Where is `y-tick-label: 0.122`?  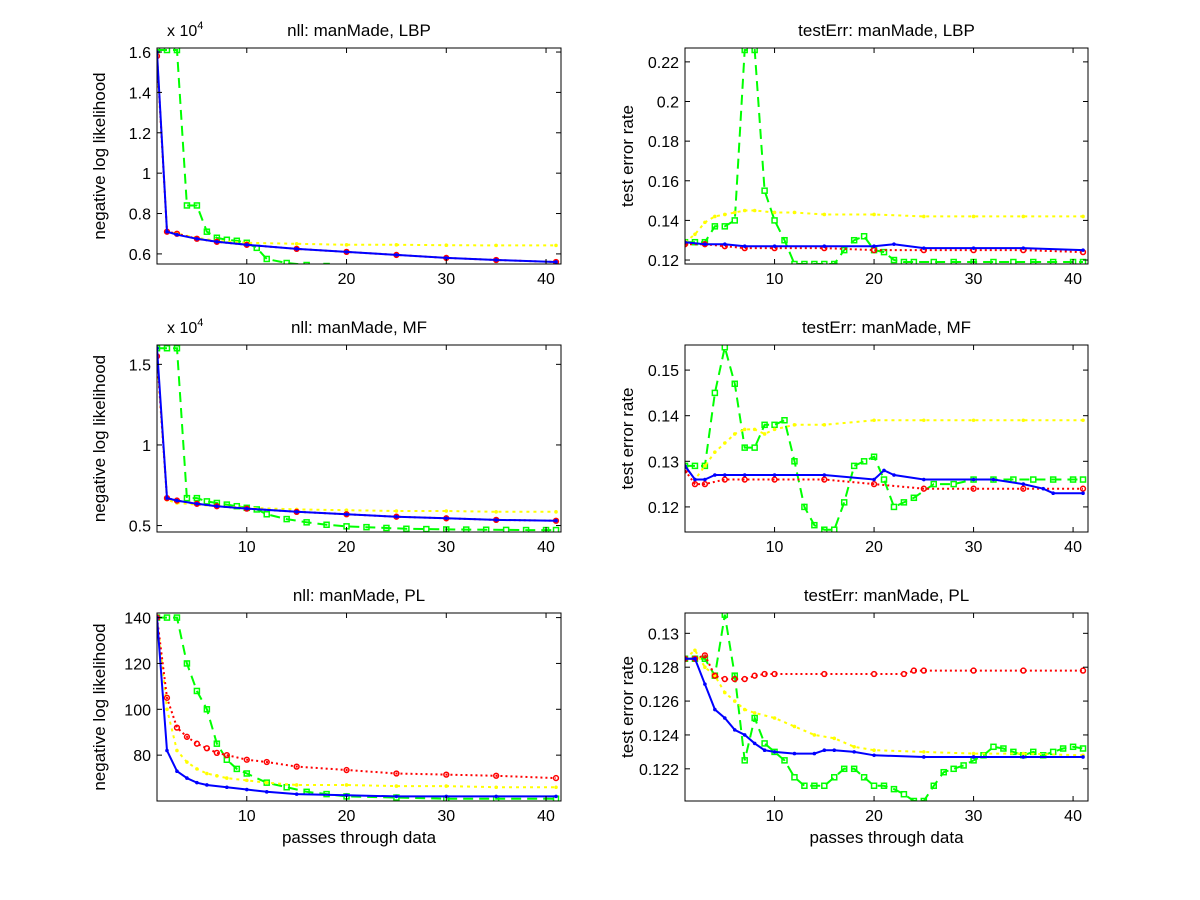
y-tick-label: 0.122 is located at coordinates (659, 770).